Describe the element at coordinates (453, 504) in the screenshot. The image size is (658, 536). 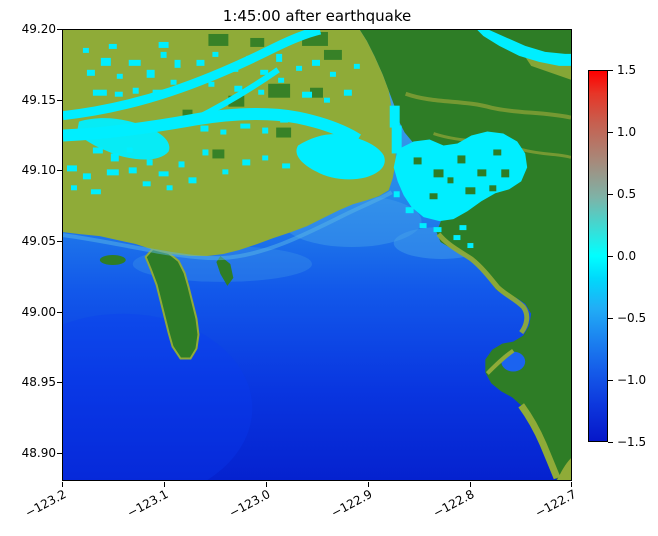
I see `x-tick-label: −122.8` at that location.